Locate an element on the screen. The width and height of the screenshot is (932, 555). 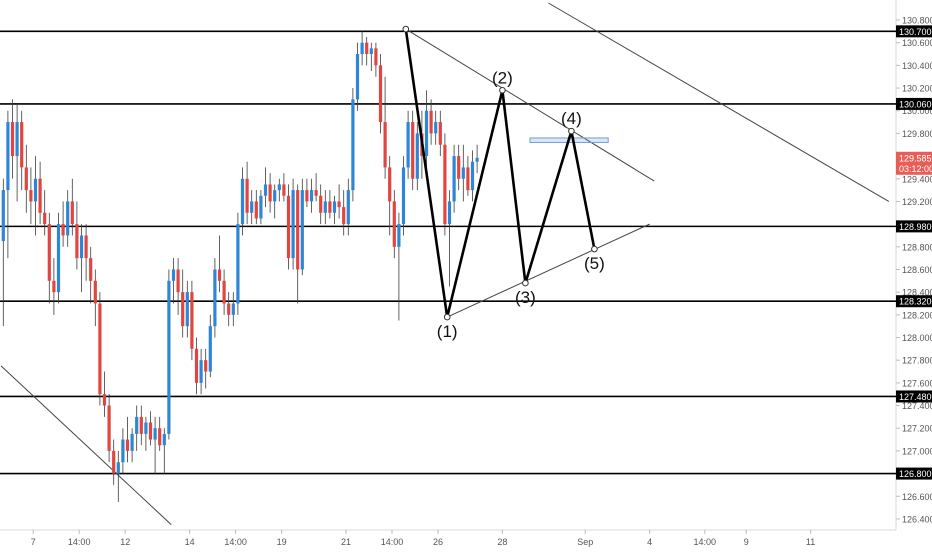
x-tick-label: 19 is located at coordinates (282, 542).